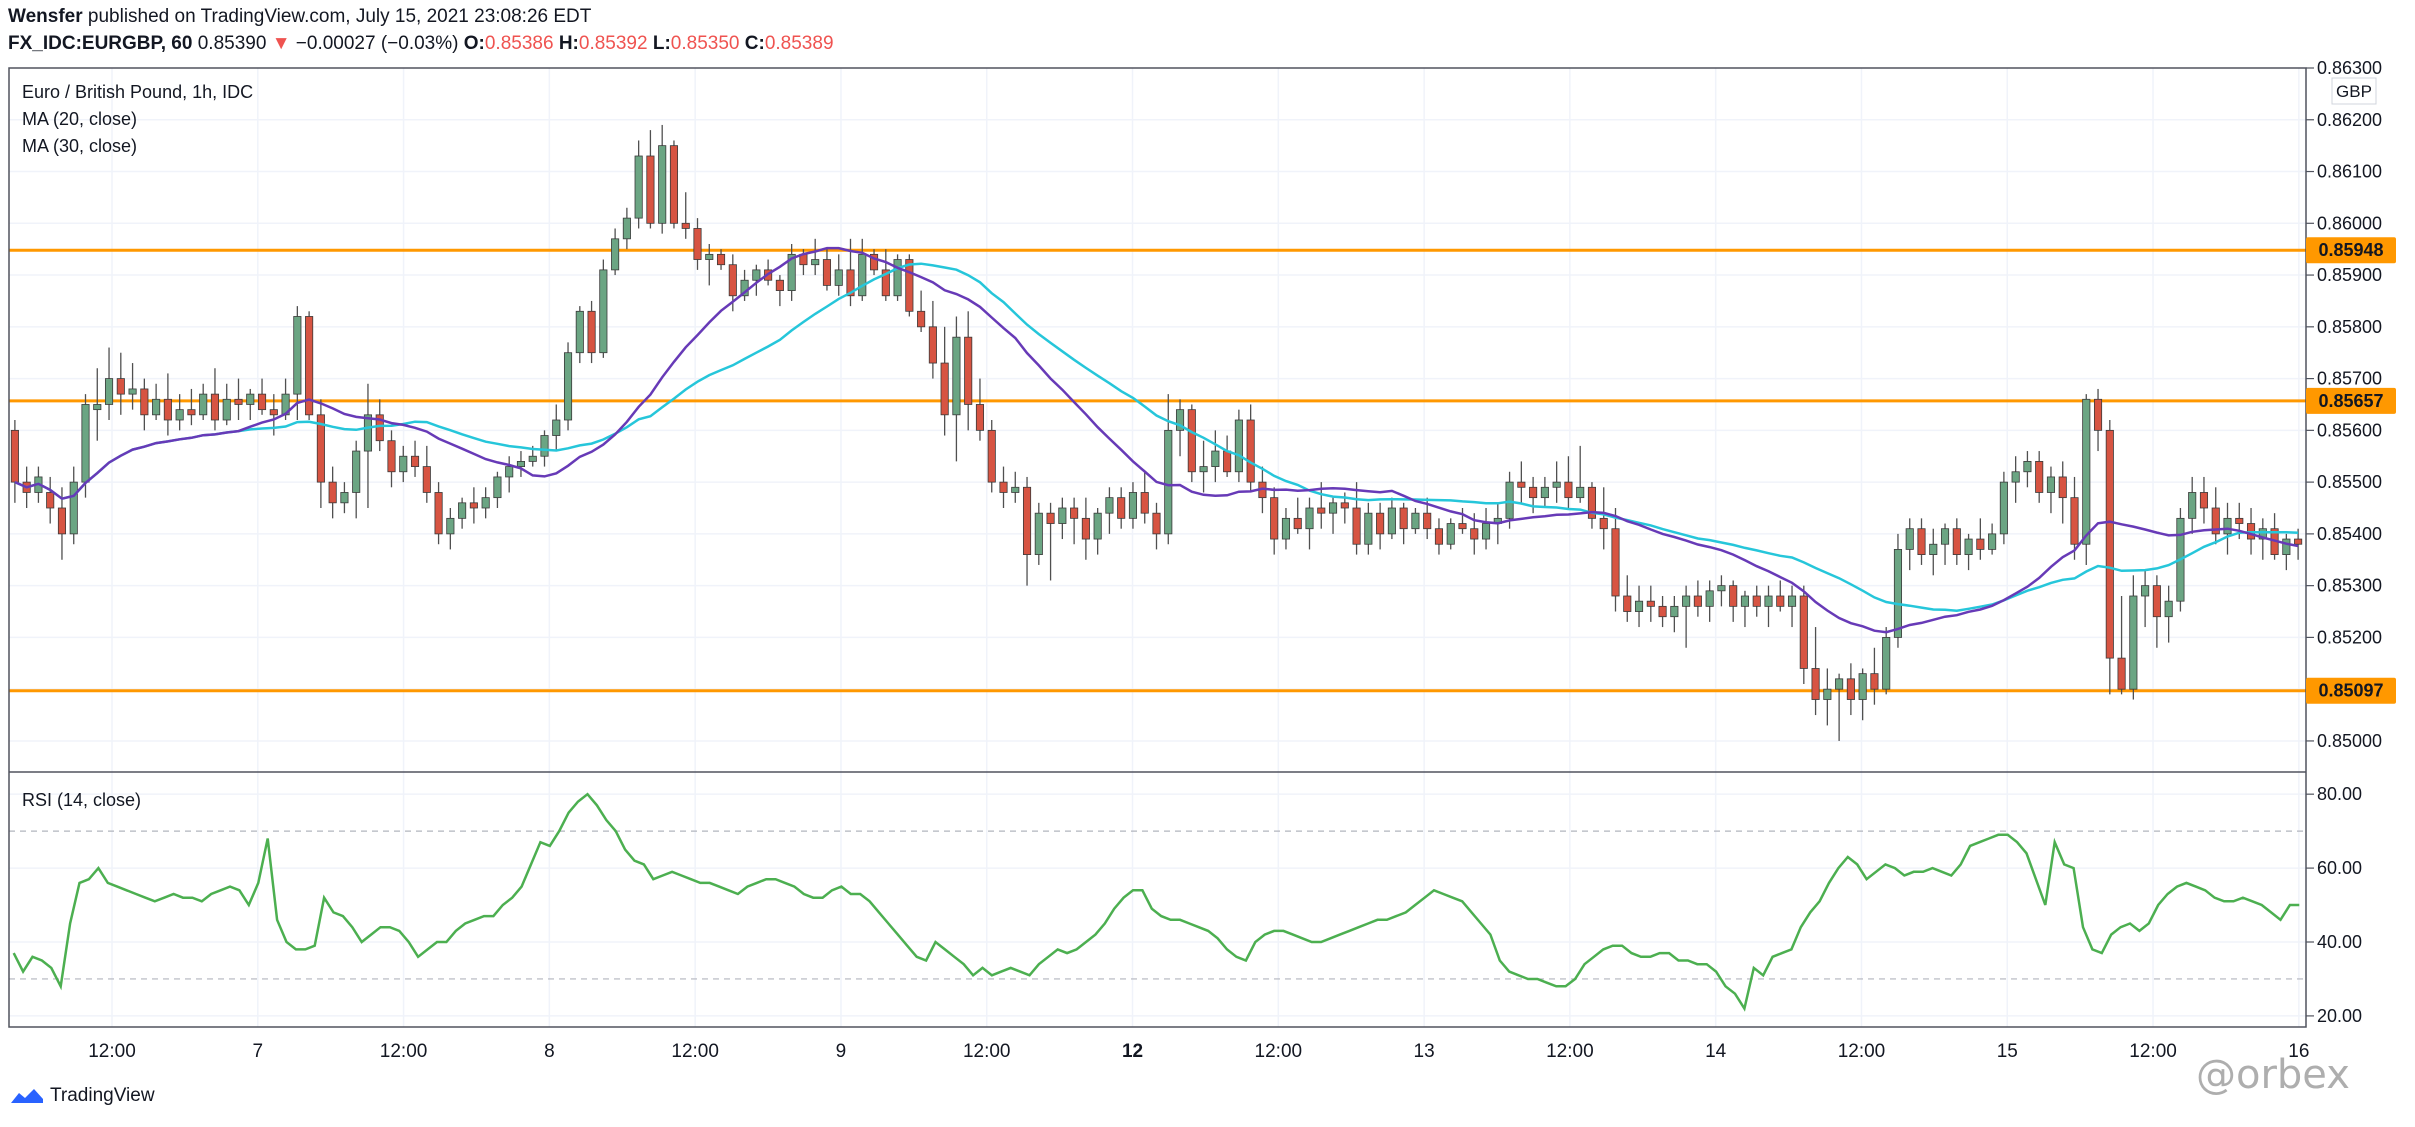 The image size is (2415, 1127). What do you see at coordinates (841, 1051) in the screenshot?
I see `time-tick-label: 9` at bounding box center [841, 1051].